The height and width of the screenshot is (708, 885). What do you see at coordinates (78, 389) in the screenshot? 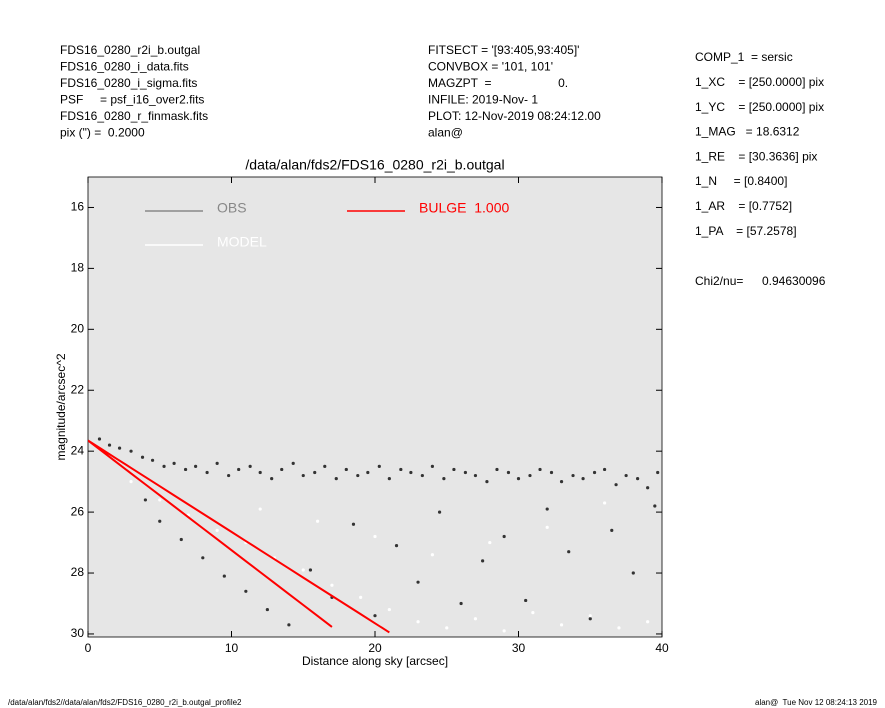
I see `y-tick-label: 22` at bounding box center [78, 389].